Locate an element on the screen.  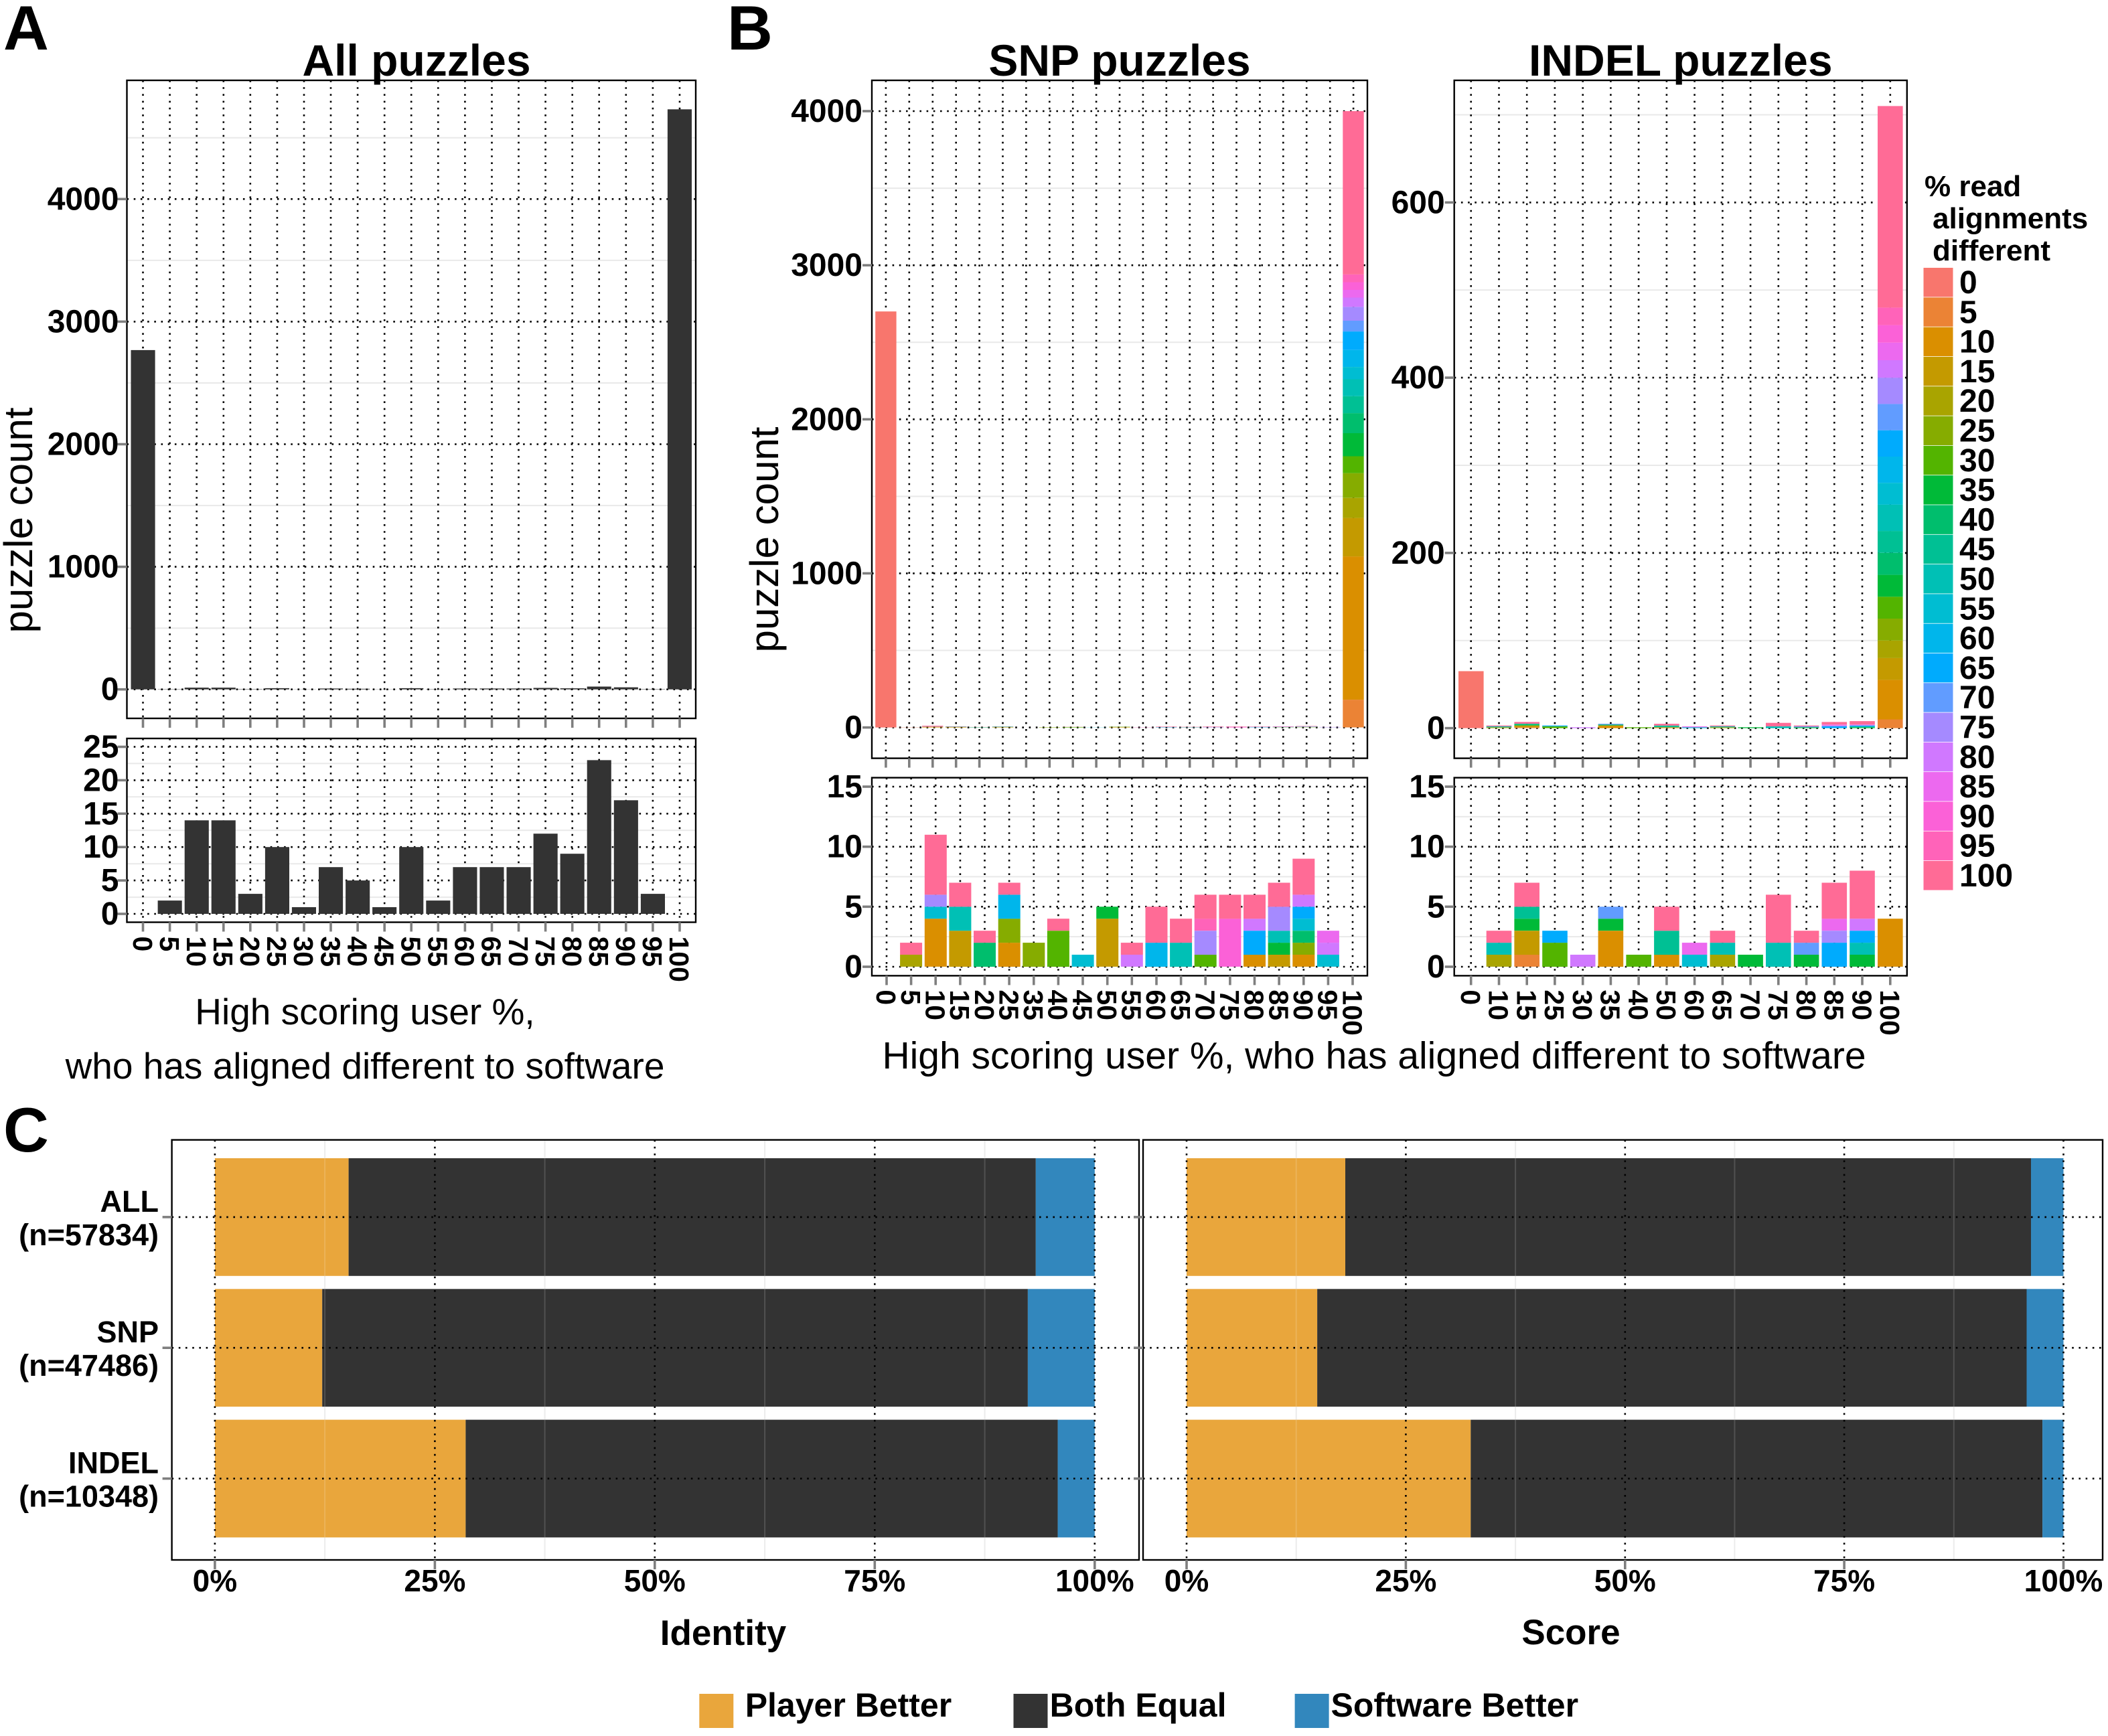
svg-text: All puzzles is located at coordinates (416, 60).